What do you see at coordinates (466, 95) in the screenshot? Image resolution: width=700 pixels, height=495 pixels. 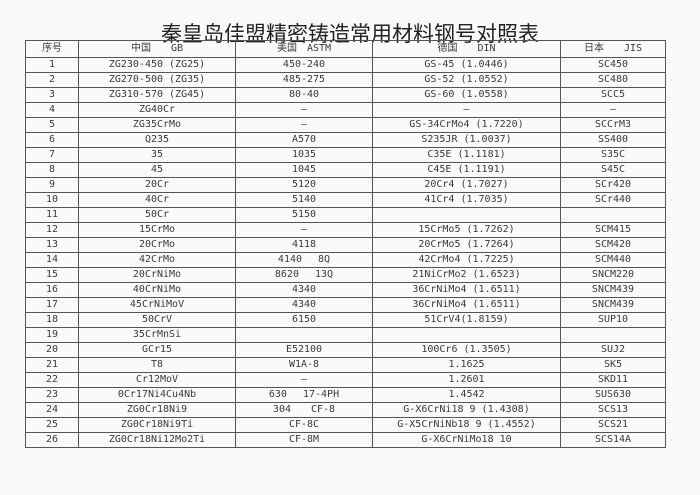 I see `cell-germany-din: GS-60 (1.0558)` at bounding box center [466, 95].